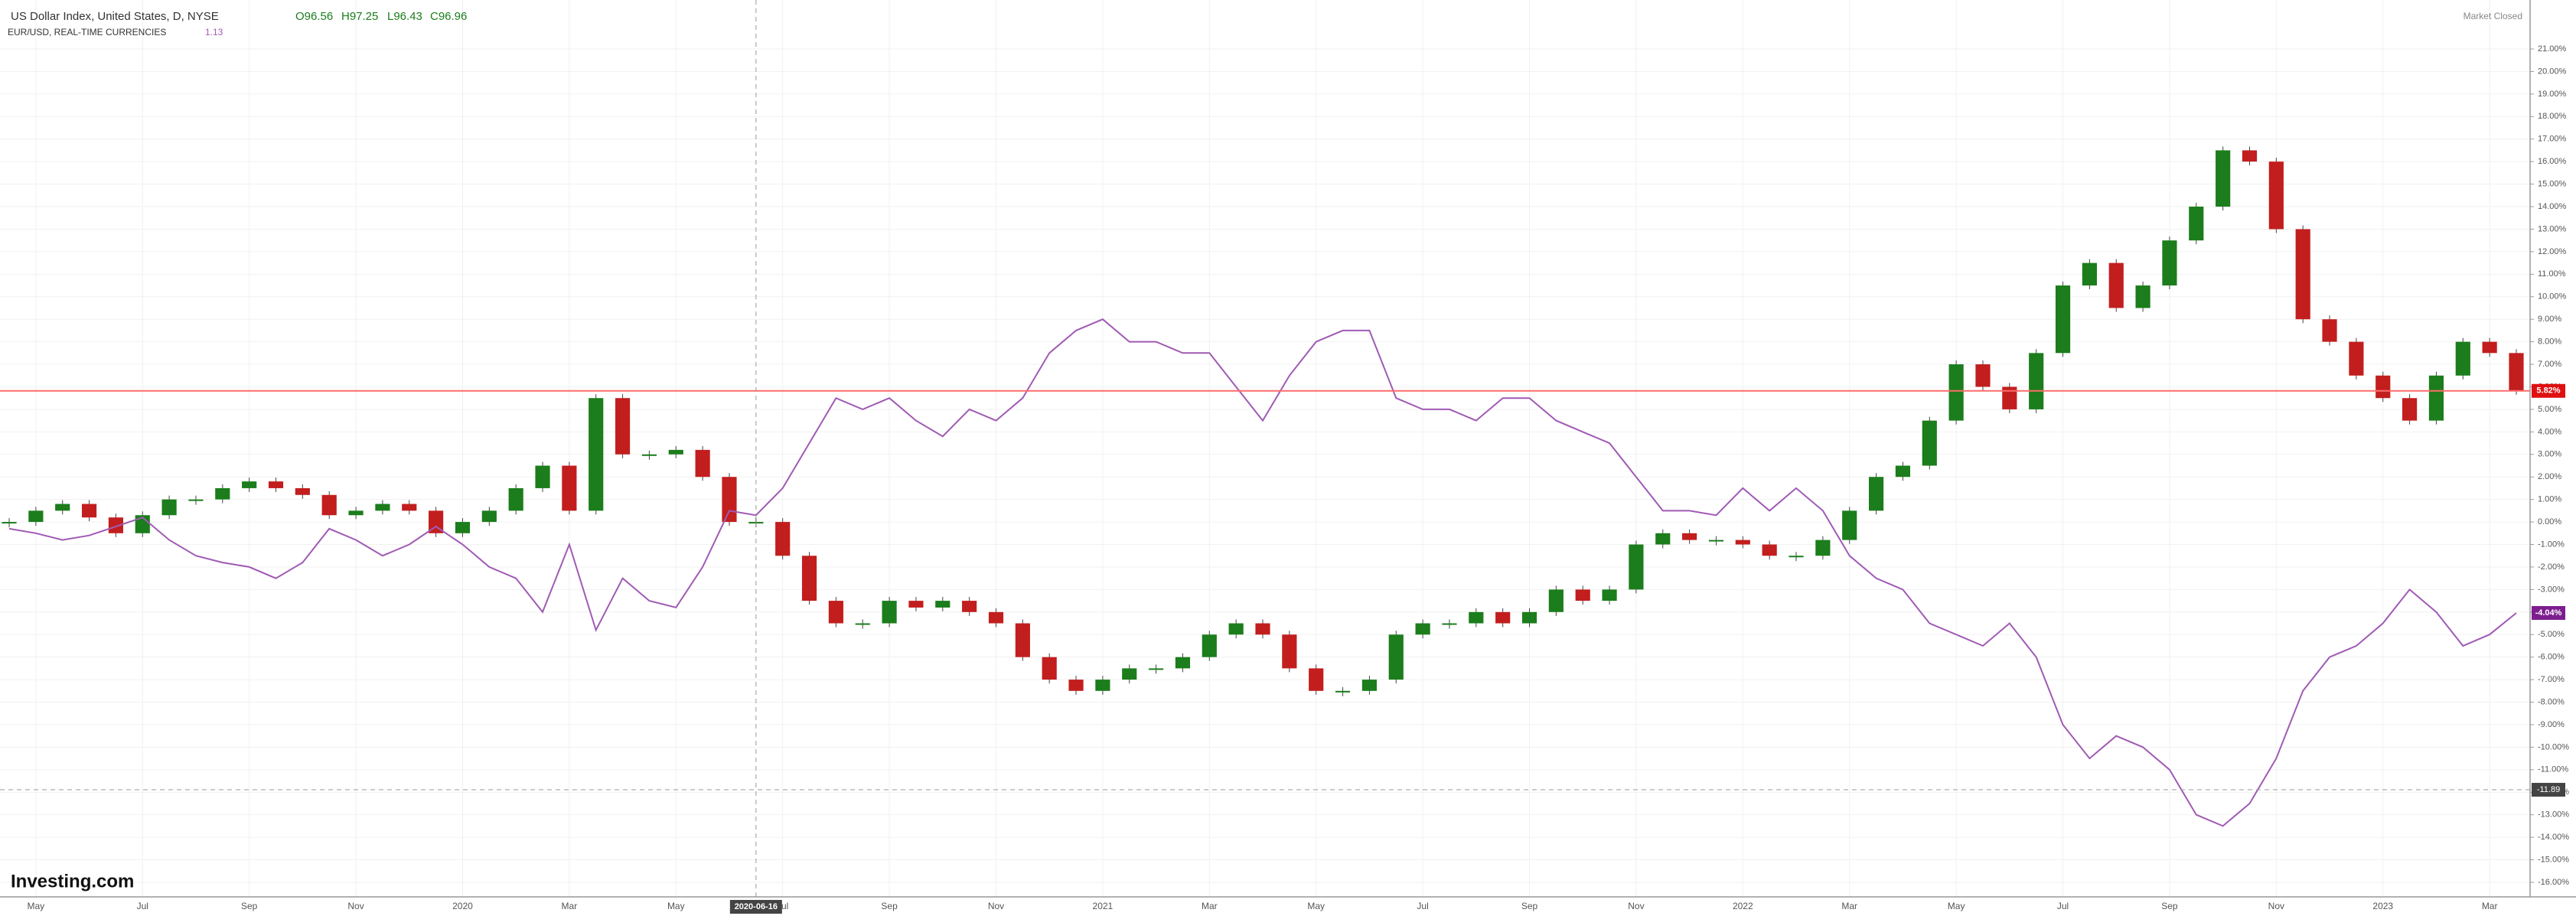  I want to click on y-tick-label: 17.00%, so click(2552, 139).